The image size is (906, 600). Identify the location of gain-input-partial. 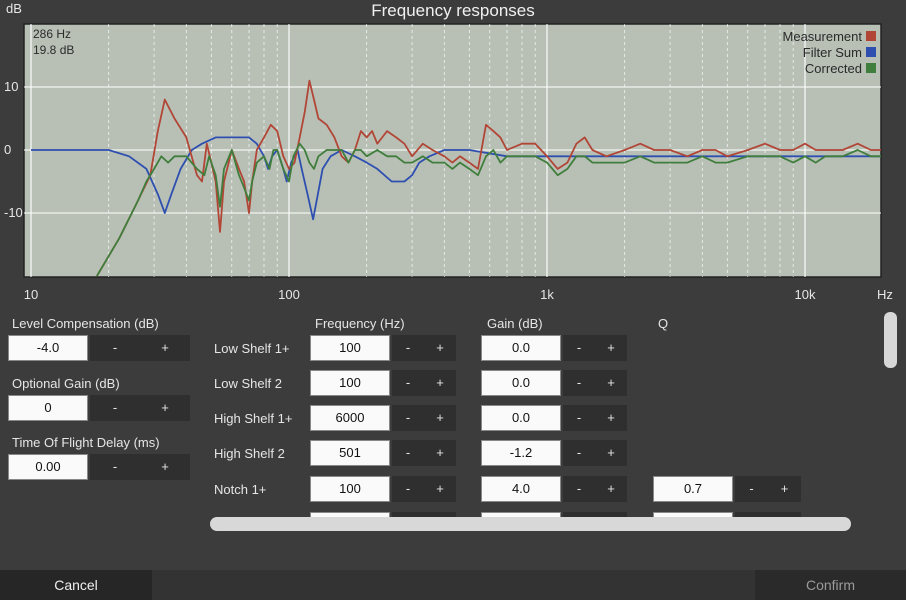
(521, 515).